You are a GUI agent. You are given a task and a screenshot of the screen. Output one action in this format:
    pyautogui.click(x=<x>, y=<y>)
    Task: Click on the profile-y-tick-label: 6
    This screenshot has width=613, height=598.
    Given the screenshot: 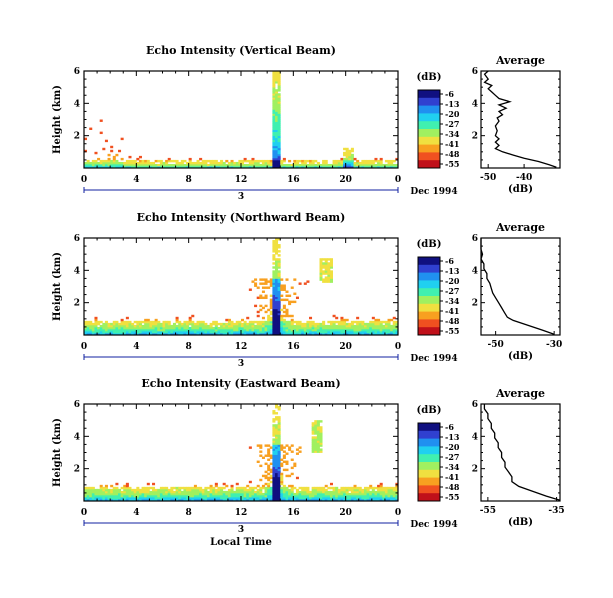 What is the action you would take?
    pyautogui.click(x=475, y=72)
    